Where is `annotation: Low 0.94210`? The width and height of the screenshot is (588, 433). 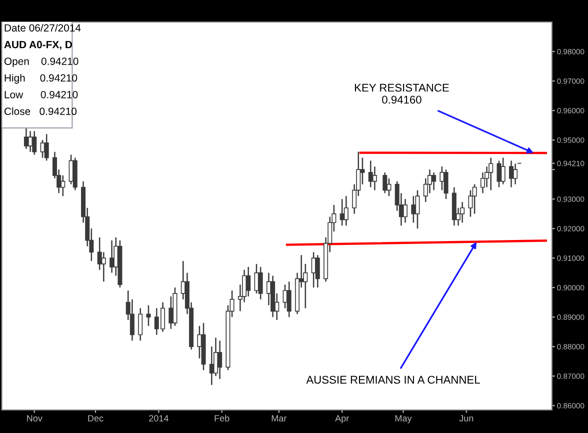 annotation: Low 0.94210 is located at coordinates (41, 94).